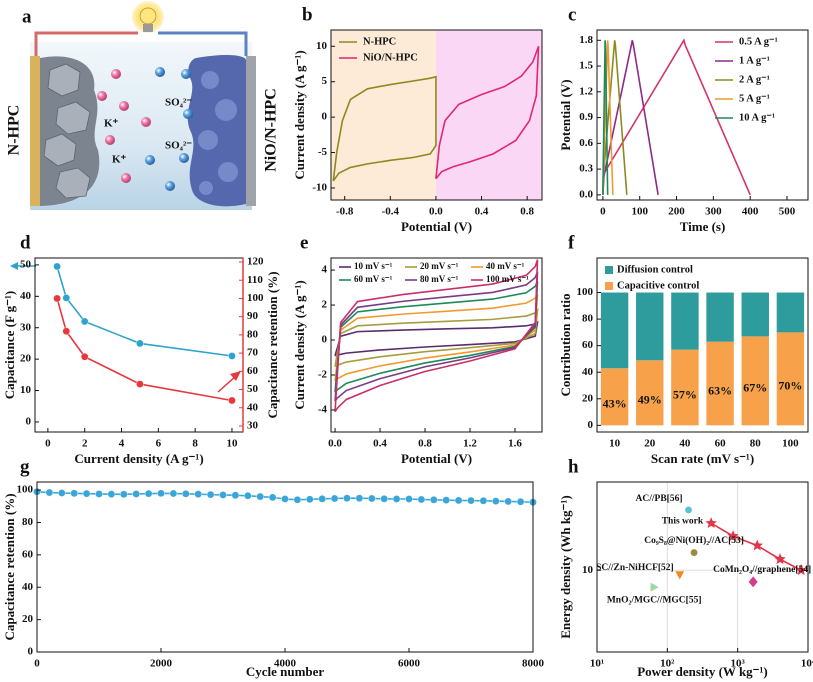  I want to click on x-axis-title: Time (s), so click(703, 226).